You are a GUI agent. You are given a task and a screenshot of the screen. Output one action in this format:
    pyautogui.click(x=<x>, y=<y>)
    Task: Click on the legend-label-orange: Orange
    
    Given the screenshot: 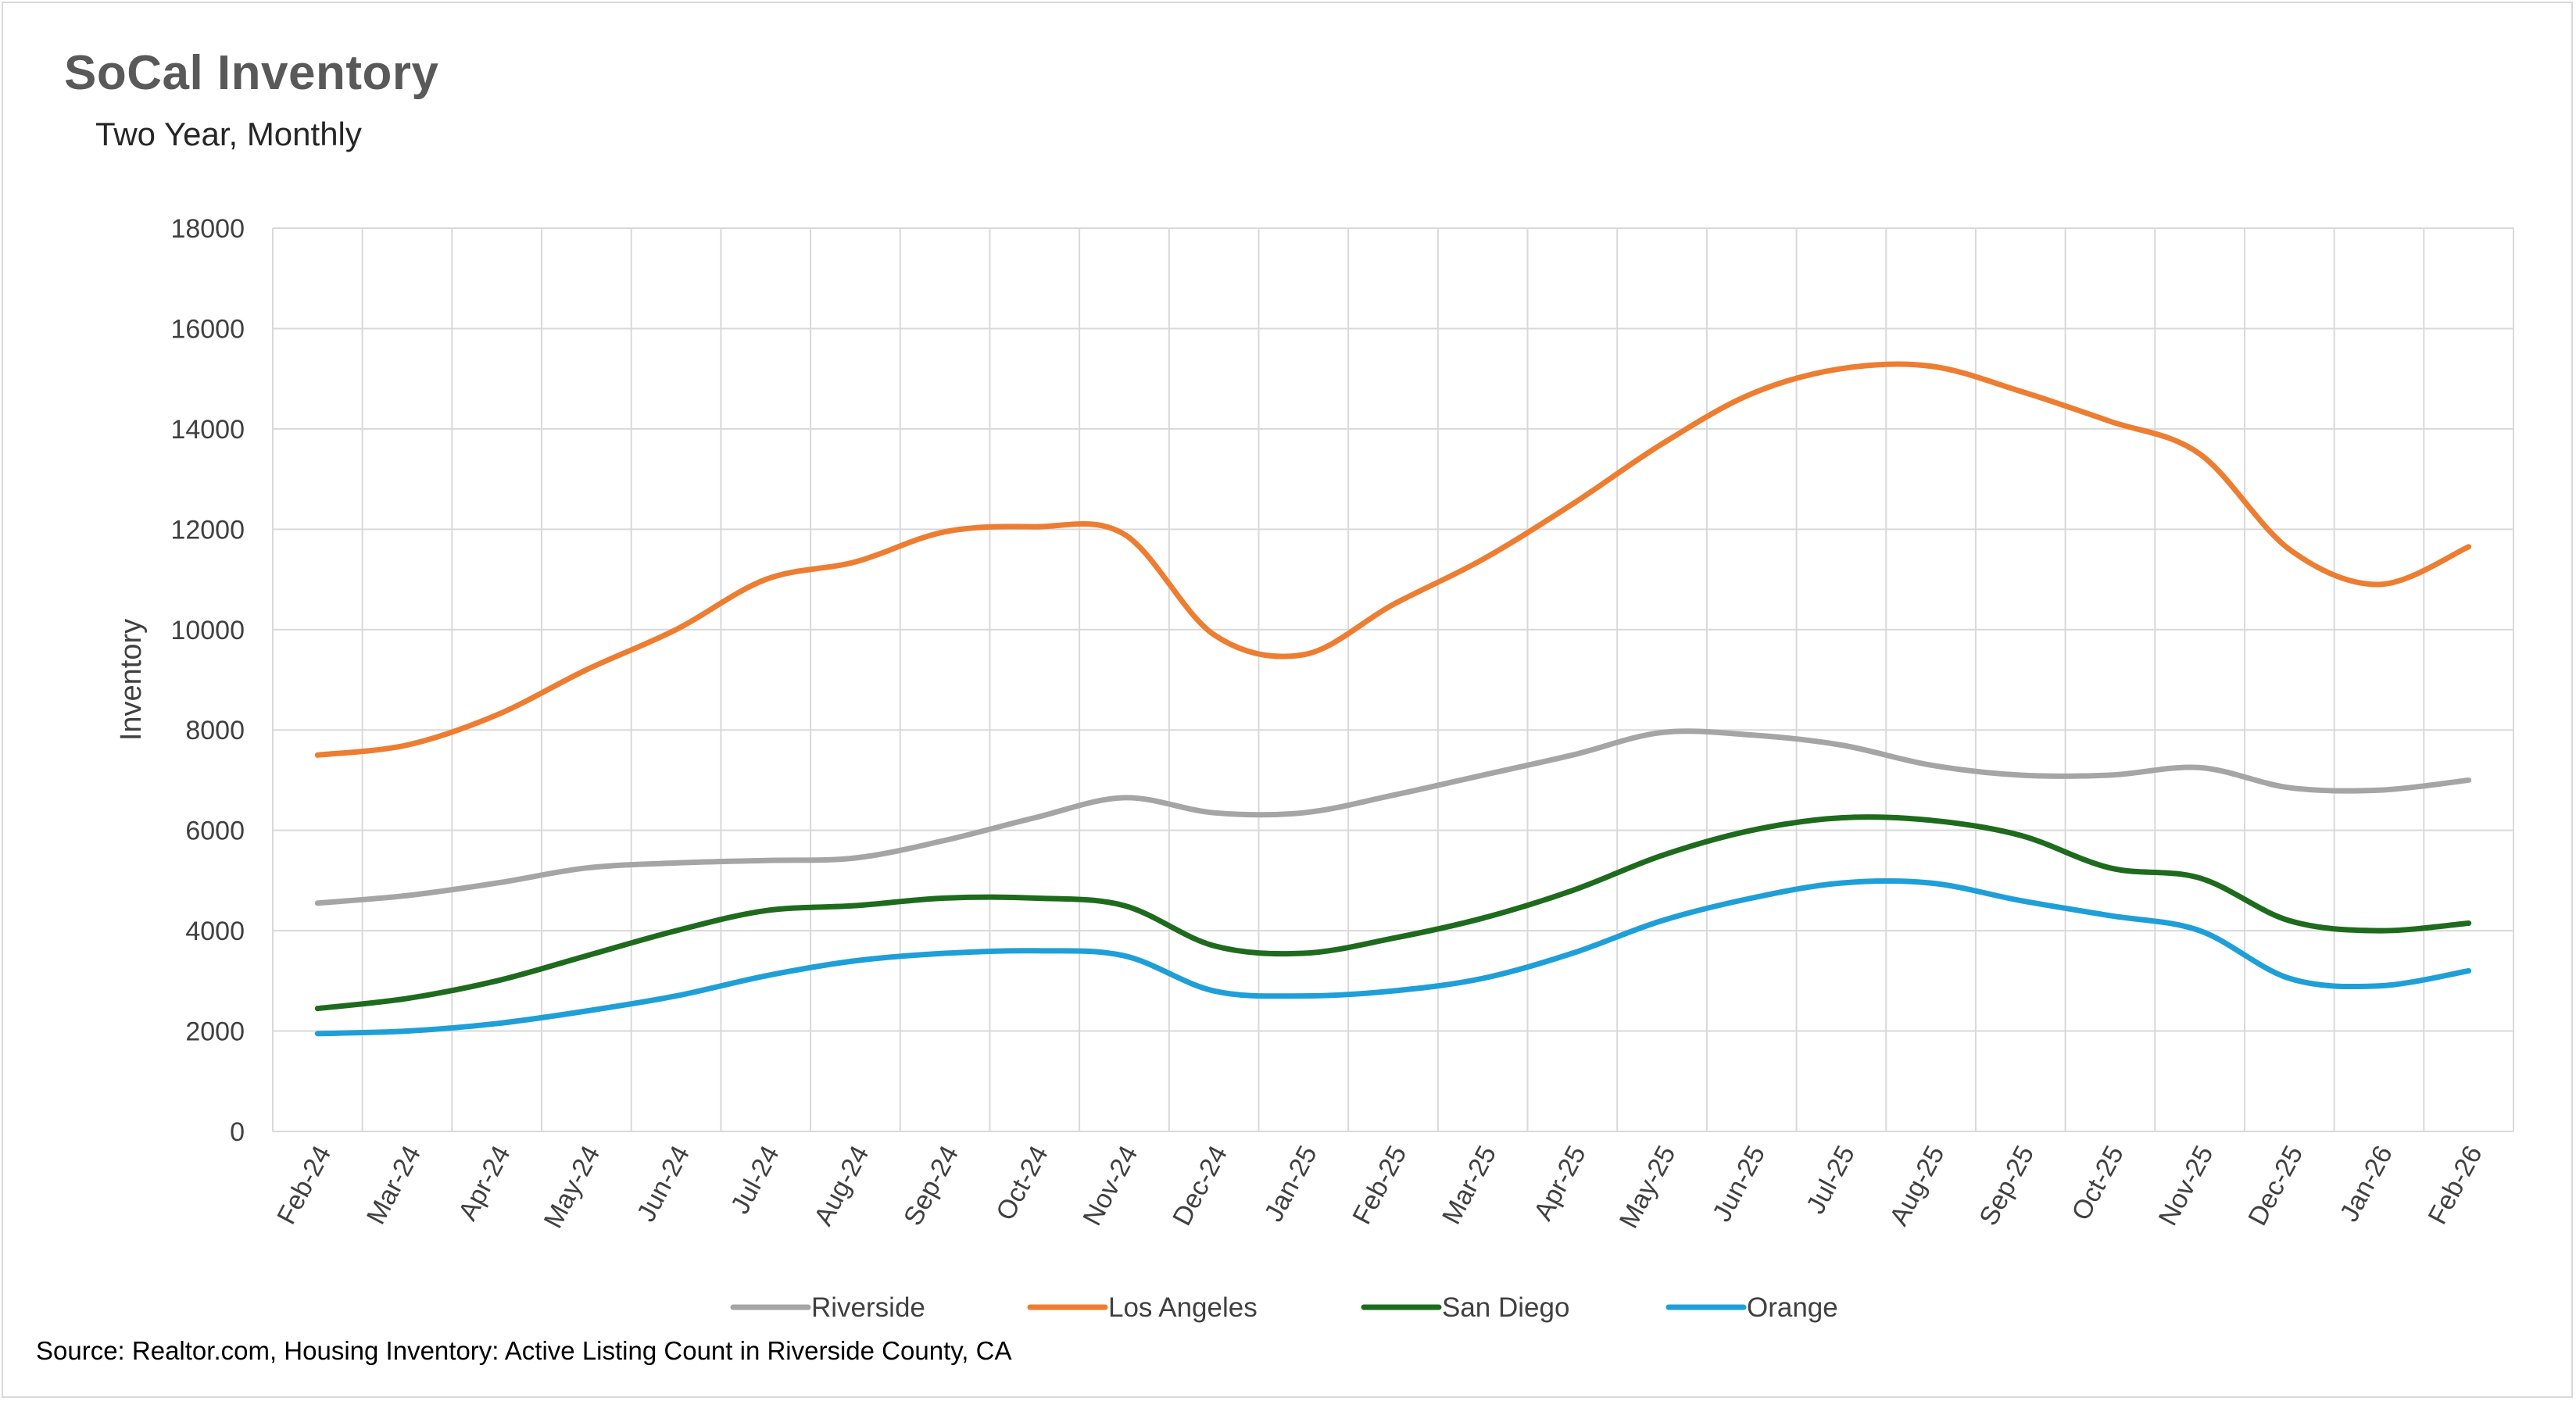 What is the action you would take?
    pyautogui.click(x=1792, y=1307)
    